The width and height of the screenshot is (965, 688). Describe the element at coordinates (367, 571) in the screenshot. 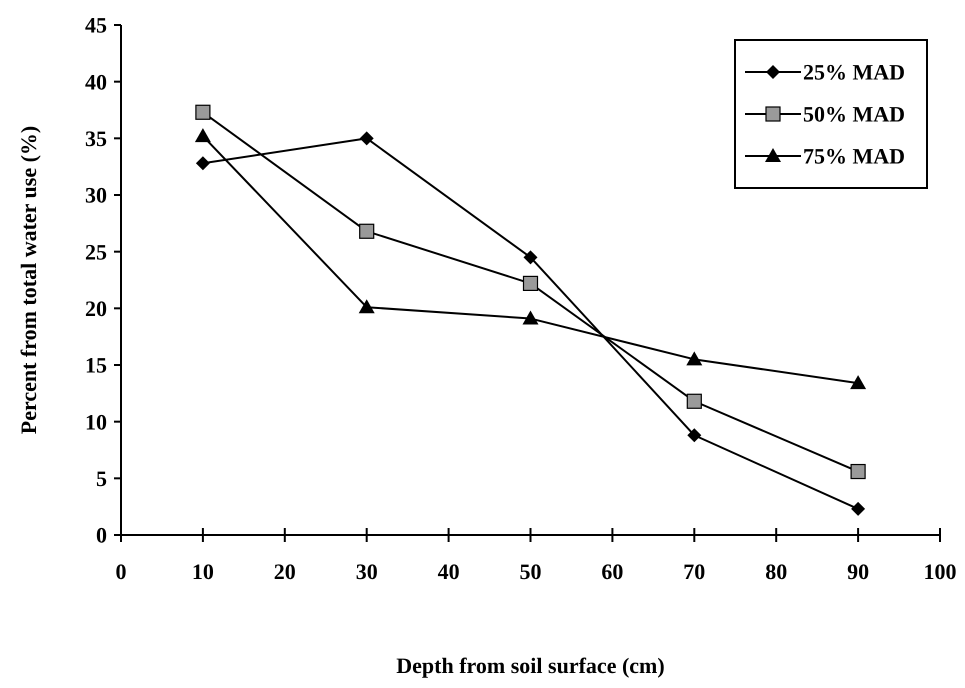

I see `x-tick-label: 30` at that location.